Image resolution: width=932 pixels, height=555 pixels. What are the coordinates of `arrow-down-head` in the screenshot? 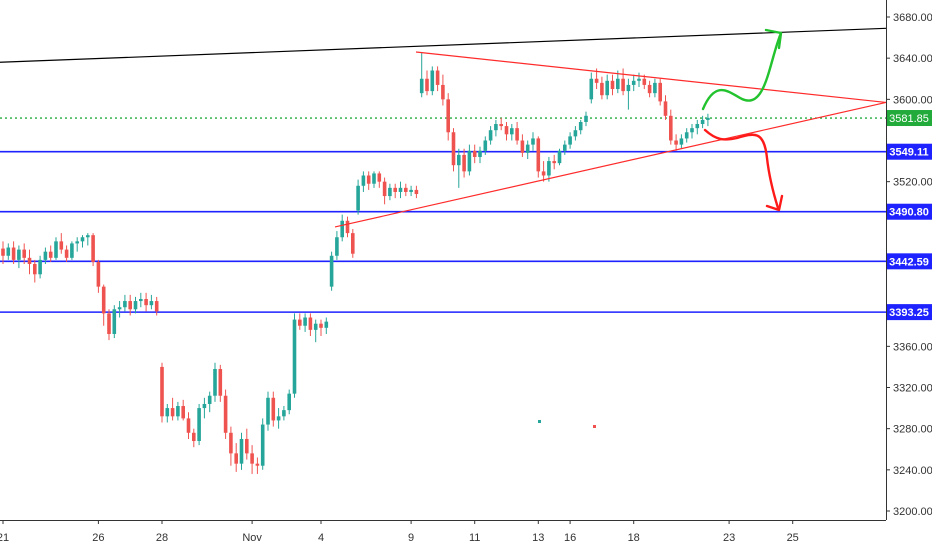 It's located at (774, 203).